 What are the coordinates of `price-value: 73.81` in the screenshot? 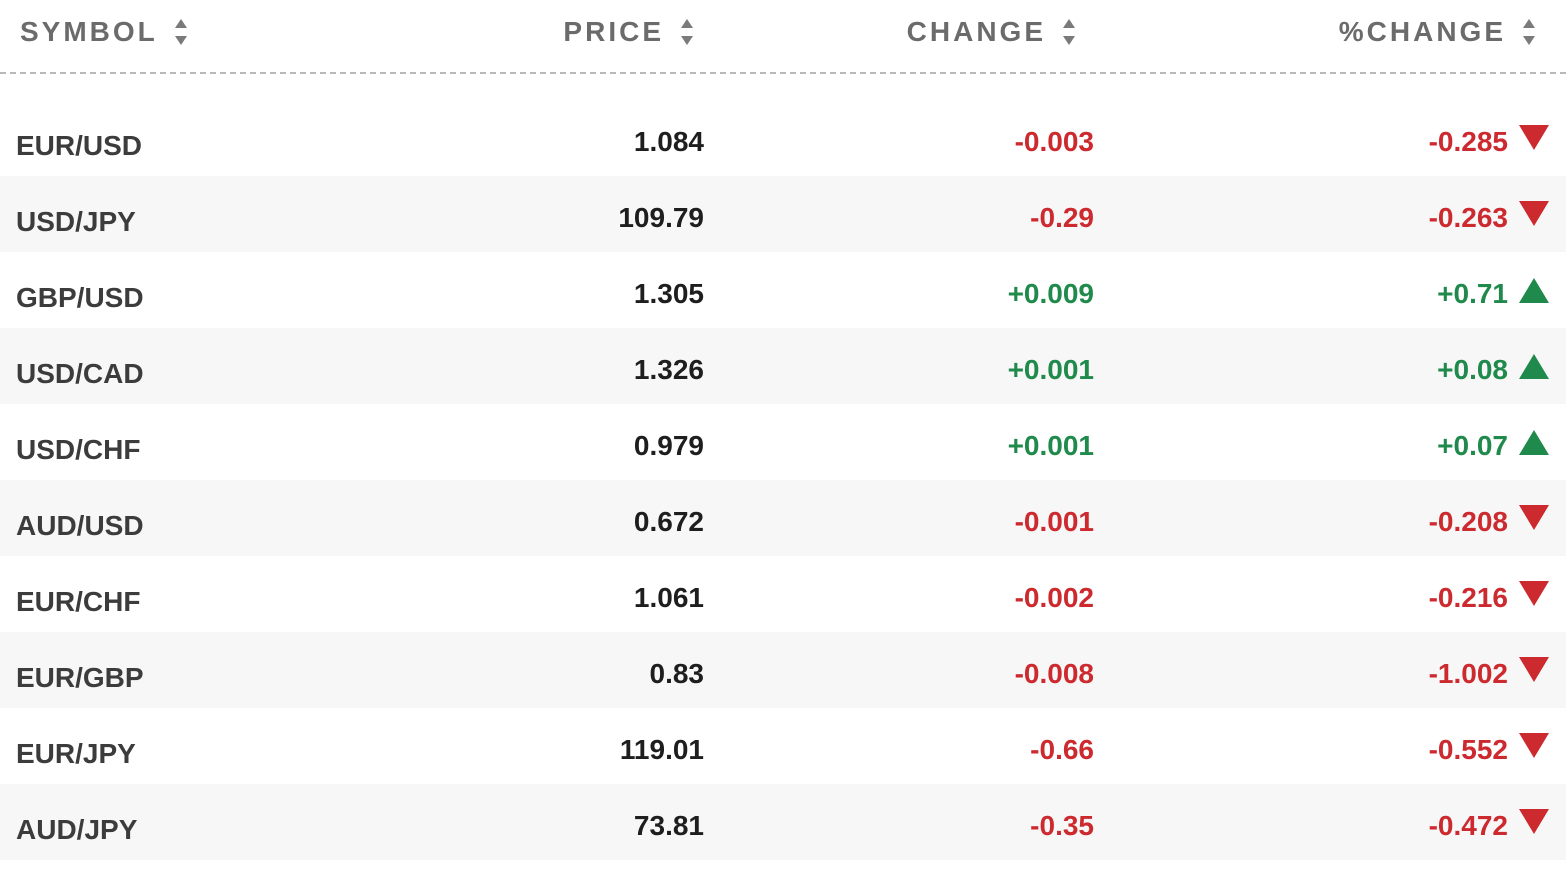 It's located at (668, 825).